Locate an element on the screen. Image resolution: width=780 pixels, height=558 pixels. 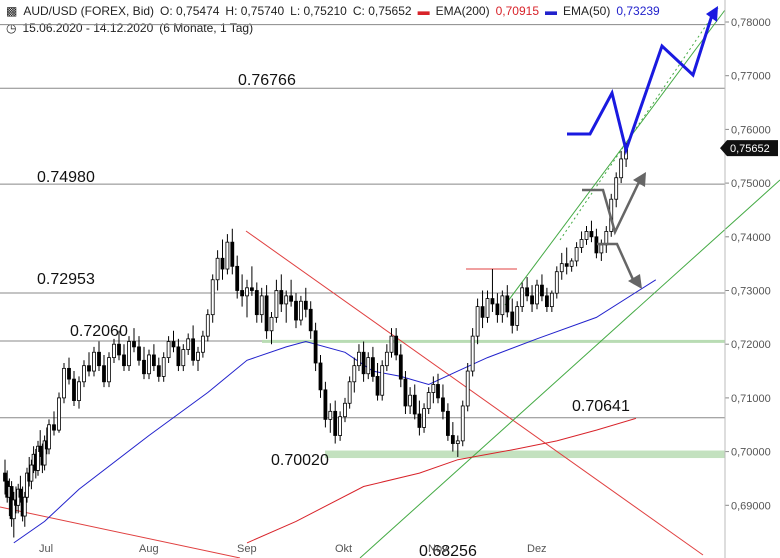
level-label-0: 0.76766 is located at coordinates (267, 80).